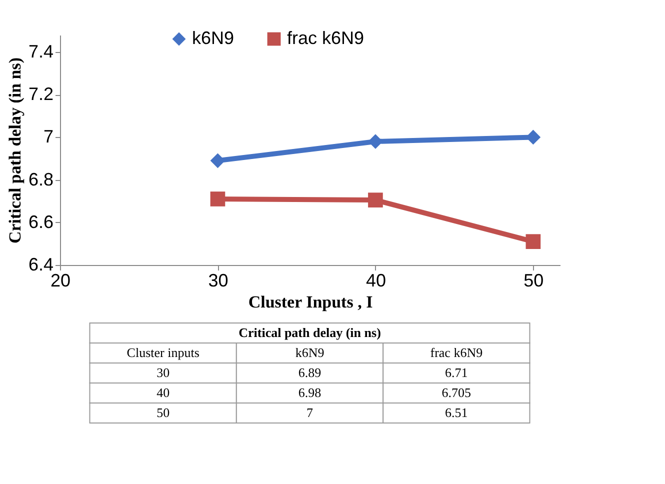 Image resolution: width=665 pixels, height=484 pixels. I want to click on data-label: 6.705, so click(457, 392).